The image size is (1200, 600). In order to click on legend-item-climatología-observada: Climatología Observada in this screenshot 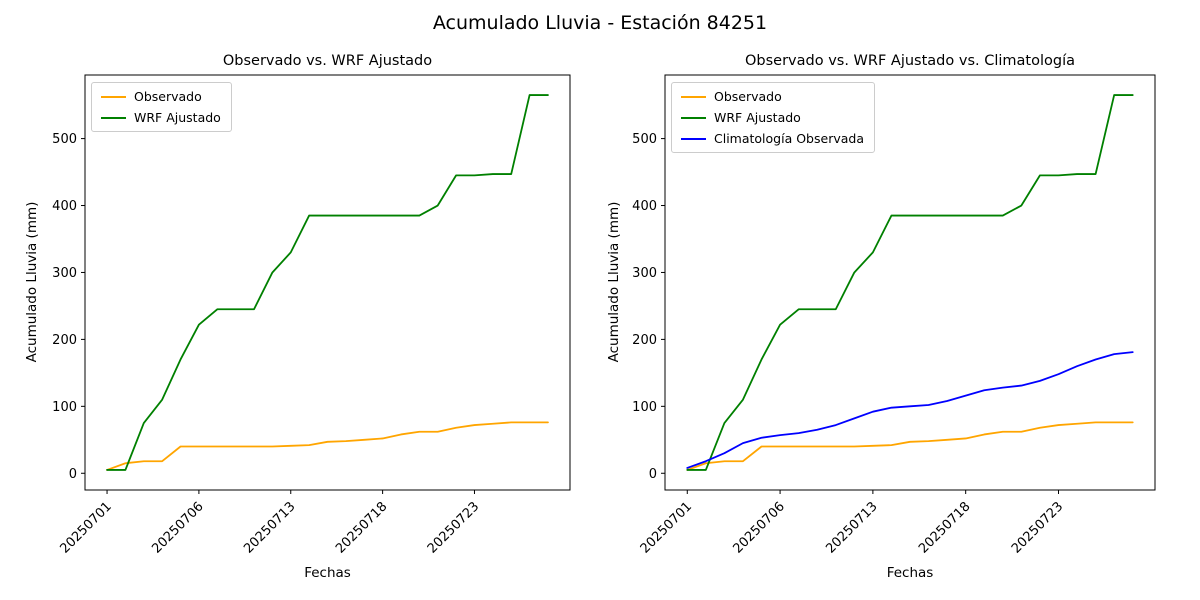, I will do `click(772, 138)`.